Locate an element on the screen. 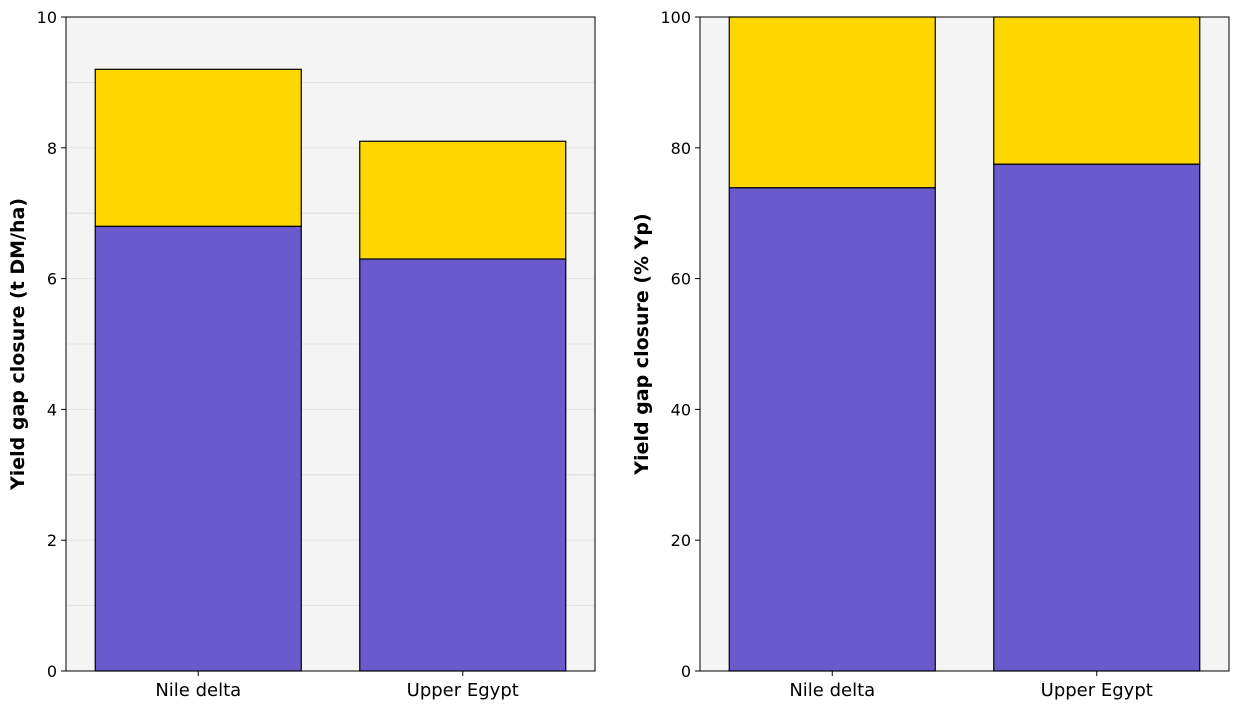 This screenshot has width=1238, height=710. y-tick-label: 40 is located at coordinates (681, 409).